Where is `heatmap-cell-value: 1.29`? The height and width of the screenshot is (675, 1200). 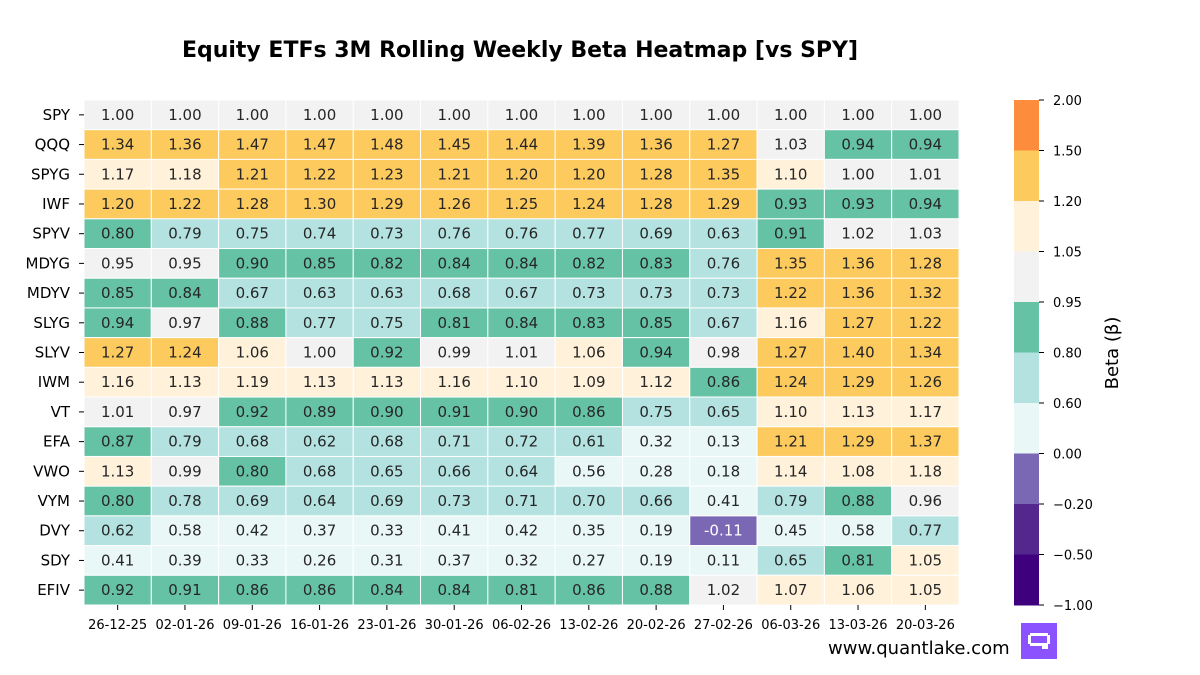
heatmap-cell-value: 1.29 is located at coordinates (857, 382).